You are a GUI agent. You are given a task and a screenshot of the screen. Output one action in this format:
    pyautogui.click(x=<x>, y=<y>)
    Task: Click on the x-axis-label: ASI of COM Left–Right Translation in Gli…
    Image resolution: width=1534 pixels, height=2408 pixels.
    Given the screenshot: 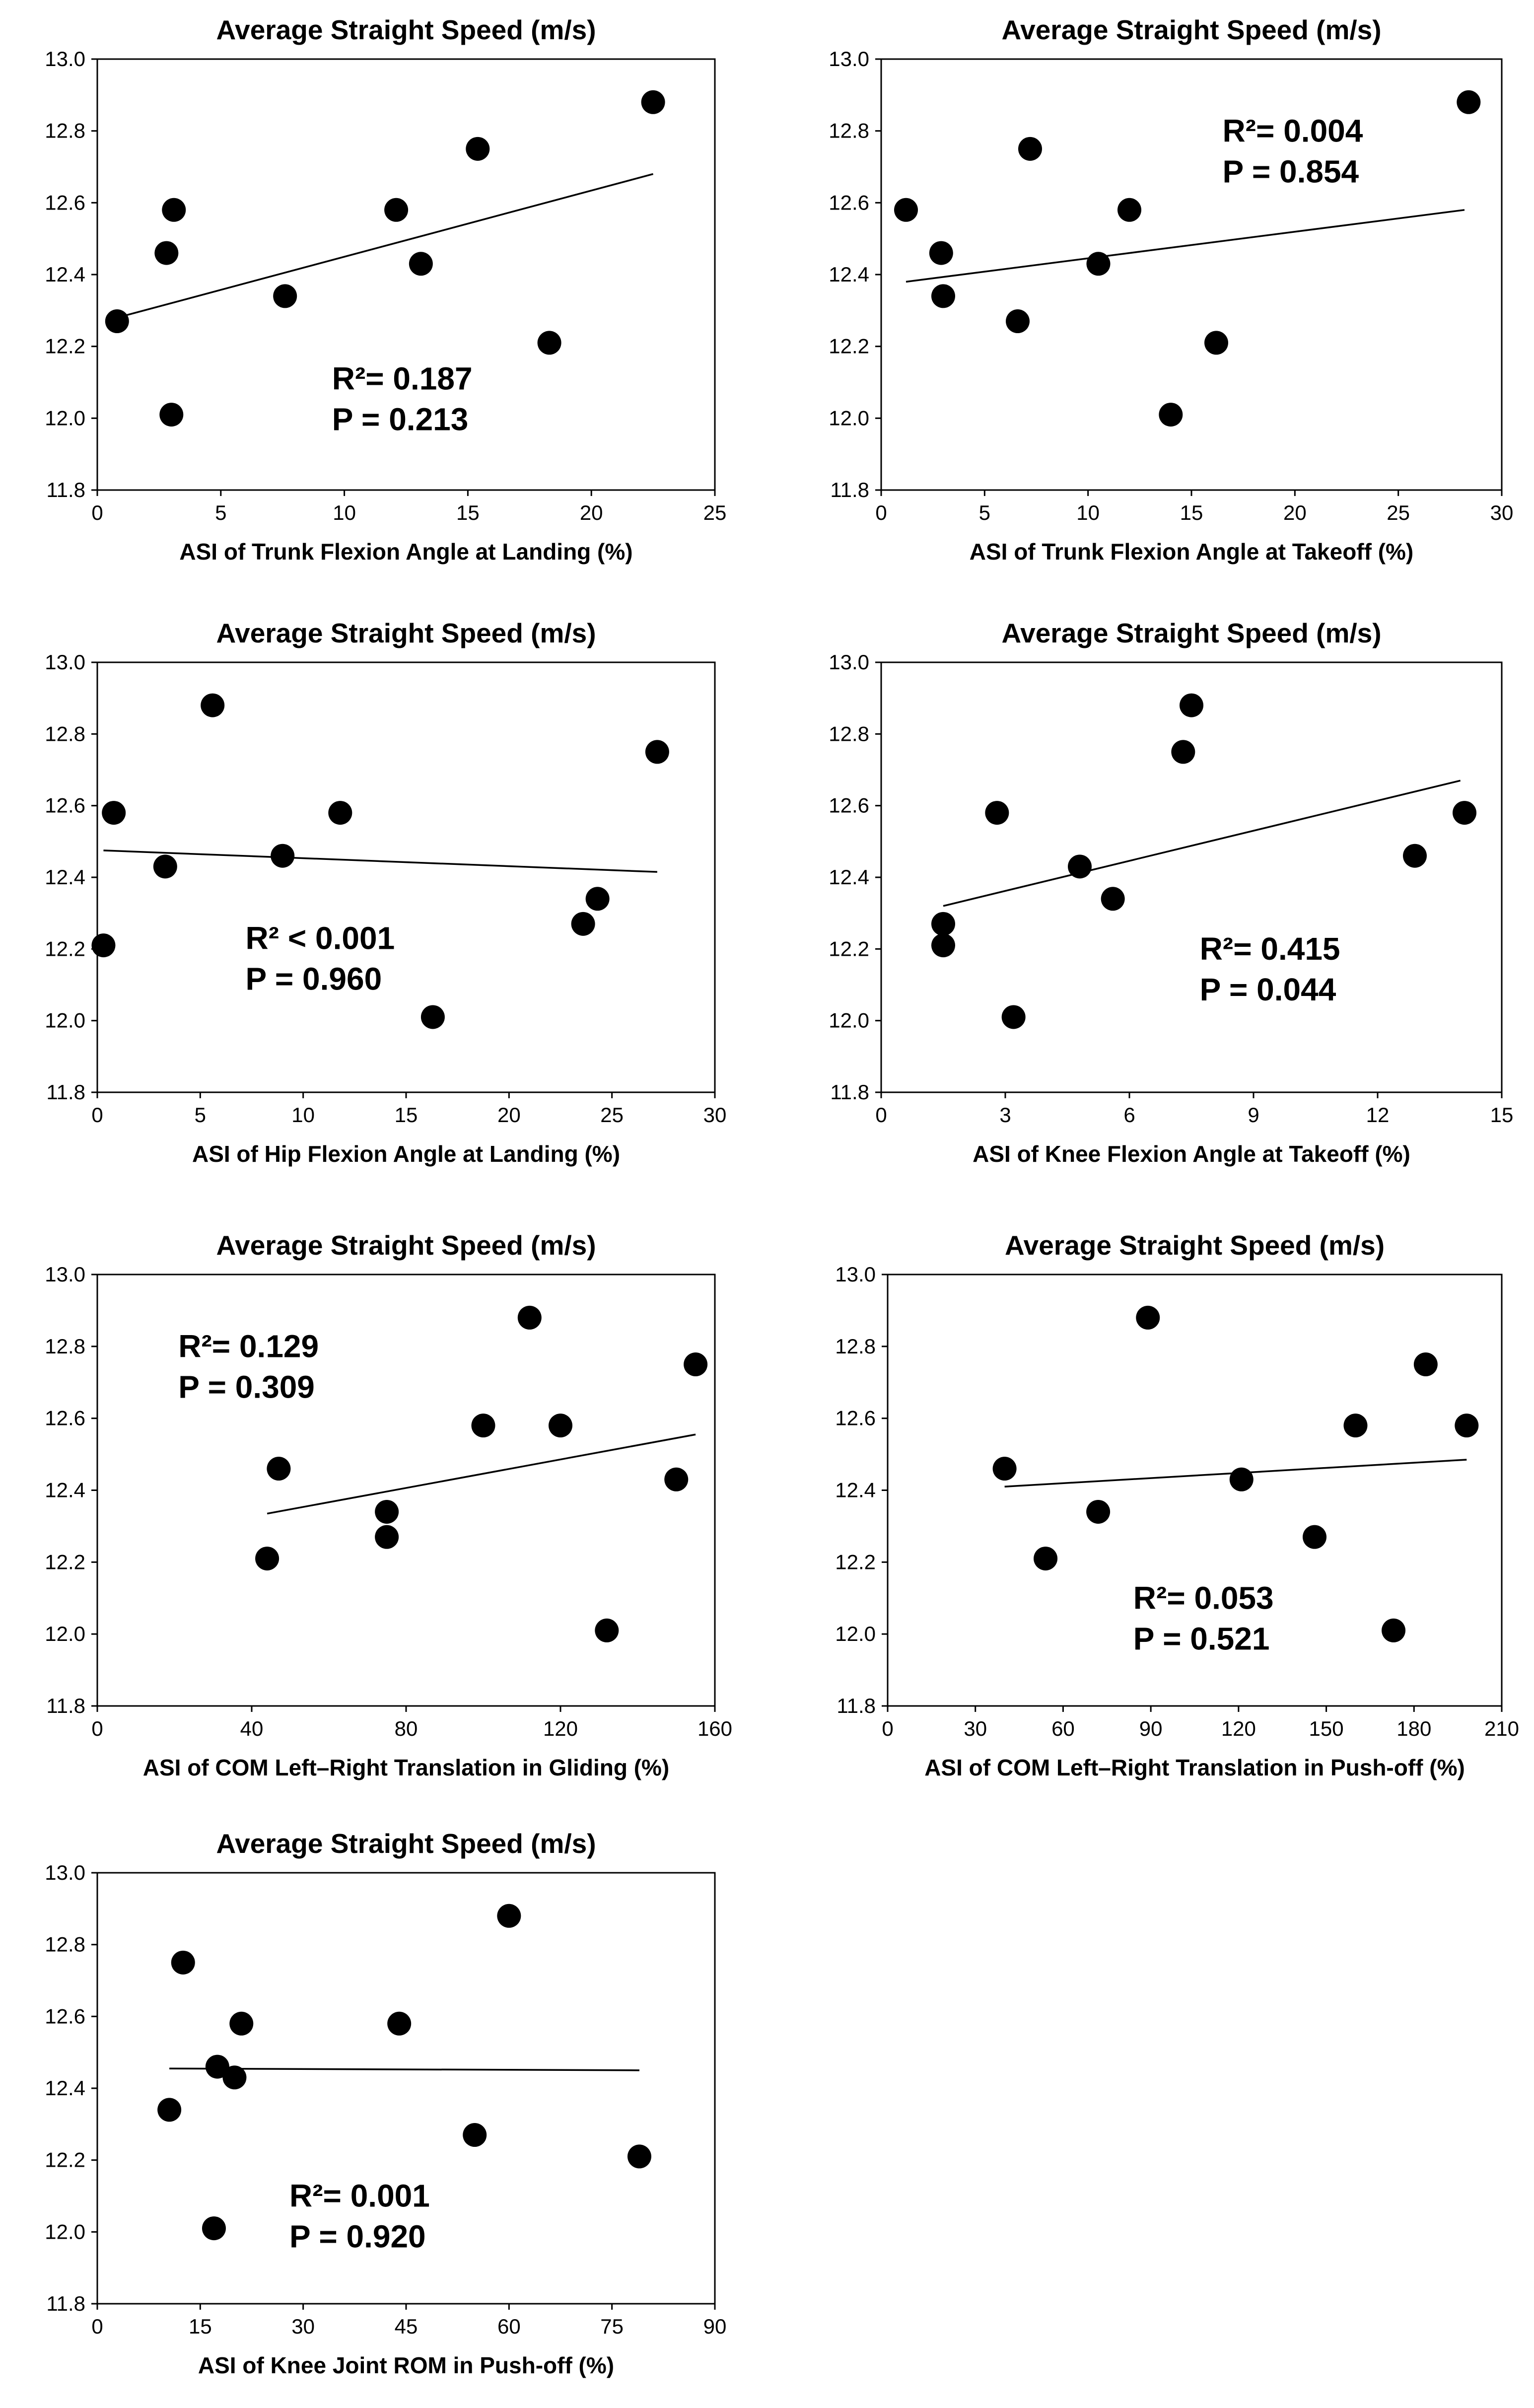 What is the action you would take?
    pyautogui.click(x=406, y=1767)
    